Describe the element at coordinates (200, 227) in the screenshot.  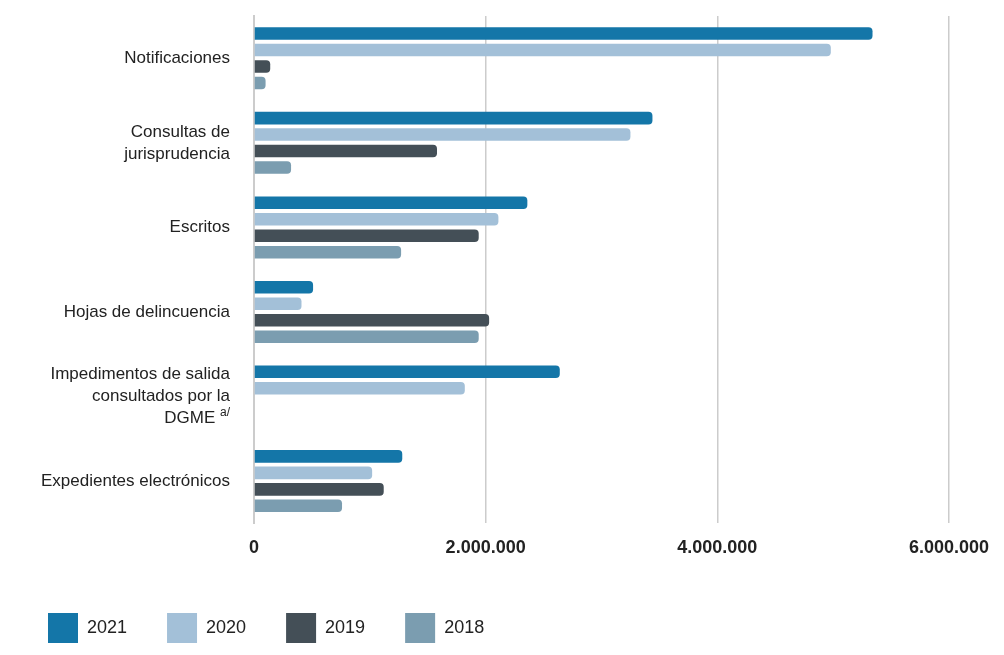
I see `y-tick-label: Escritos` at that location.